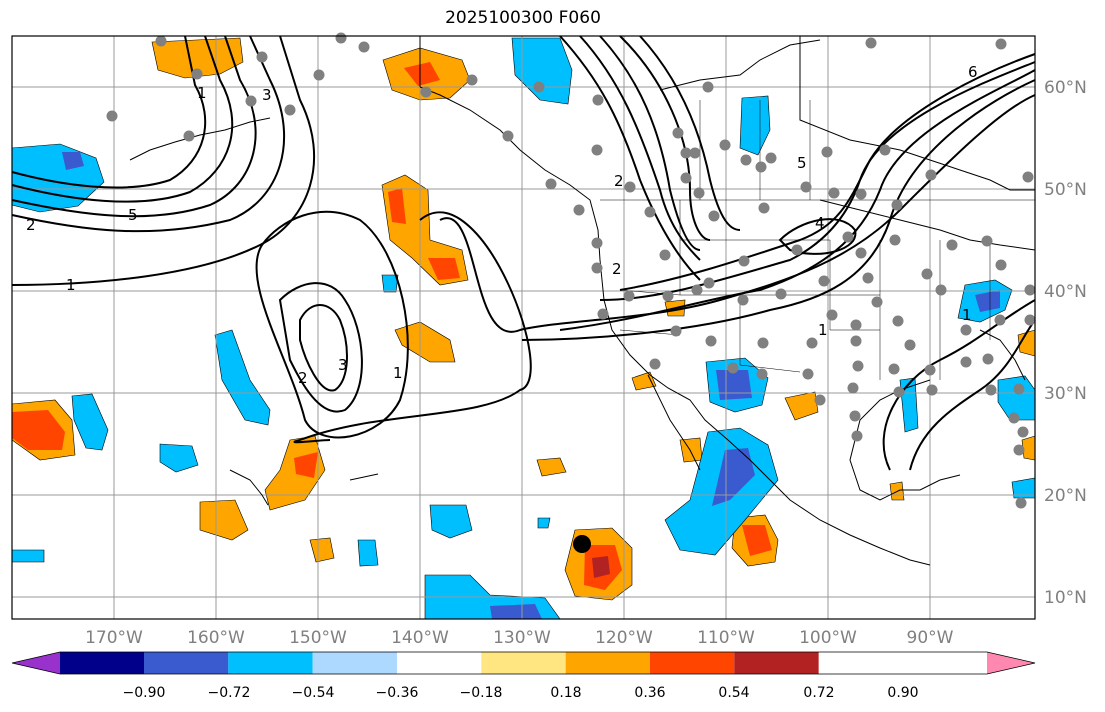  What do you see at coordinates (902, 693) in the screenshot?
I see `colorbar-label: 0.90` at bounding box center [902, 693].